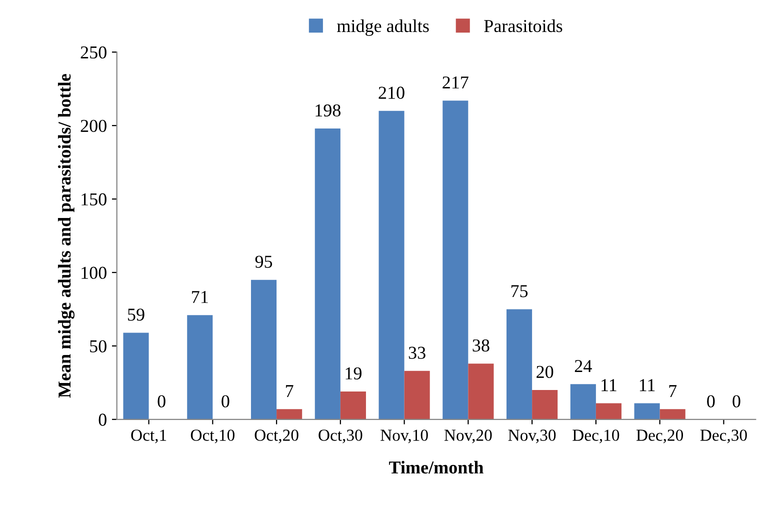  What do you see at coordinates (200, 296) in the screenshot?
I see `data-label: 71` at bounding box center [200, 296].